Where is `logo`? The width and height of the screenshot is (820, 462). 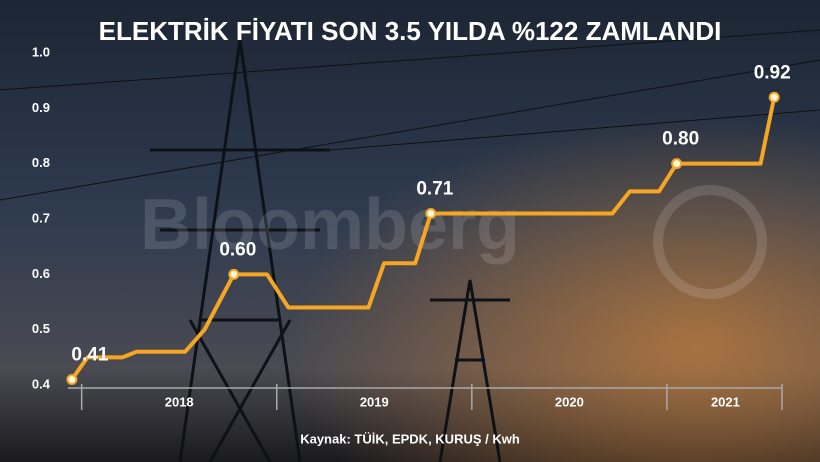 logo is located at coordinates (710, 242).